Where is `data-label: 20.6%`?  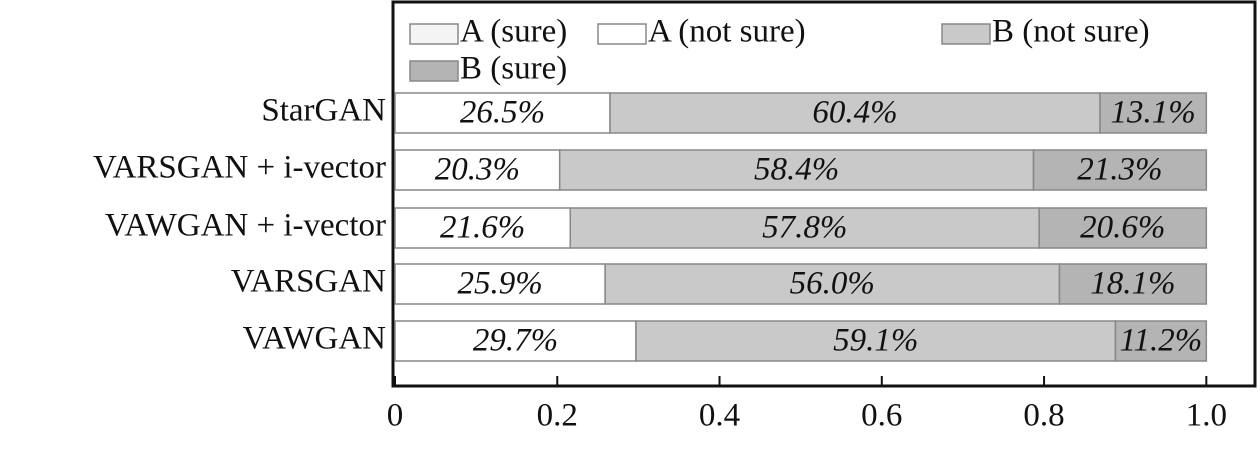
data-label: 20.6% is located at coordinates (1122, 228).